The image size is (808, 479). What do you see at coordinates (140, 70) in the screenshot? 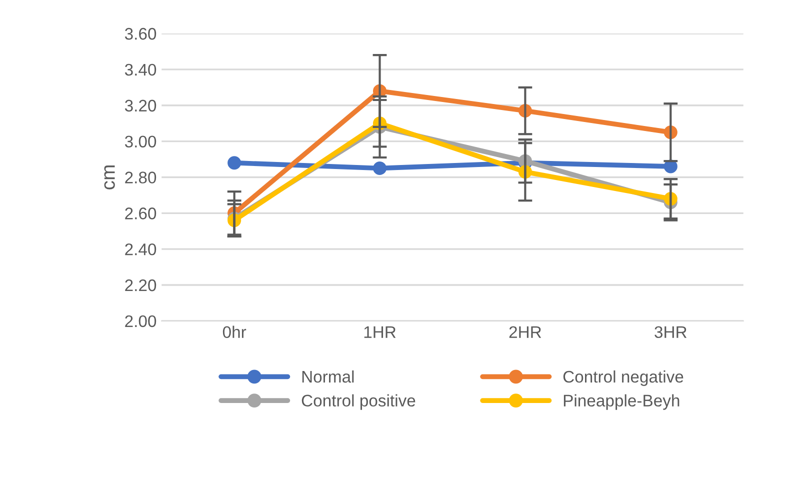
I see `y-tick-label: 3.40` at bounding box center [140, 70].